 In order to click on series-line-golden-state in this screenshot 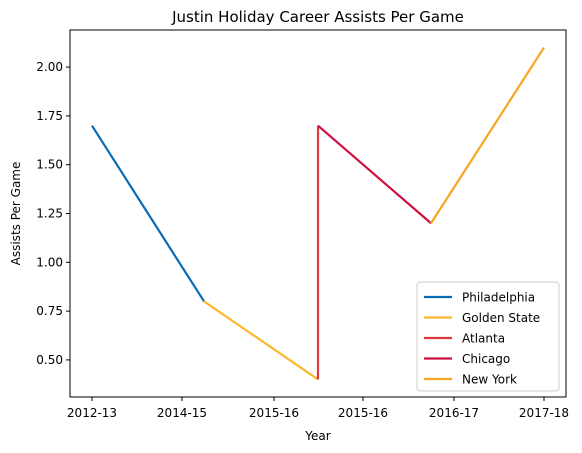, I will do `click(261, 340)`.